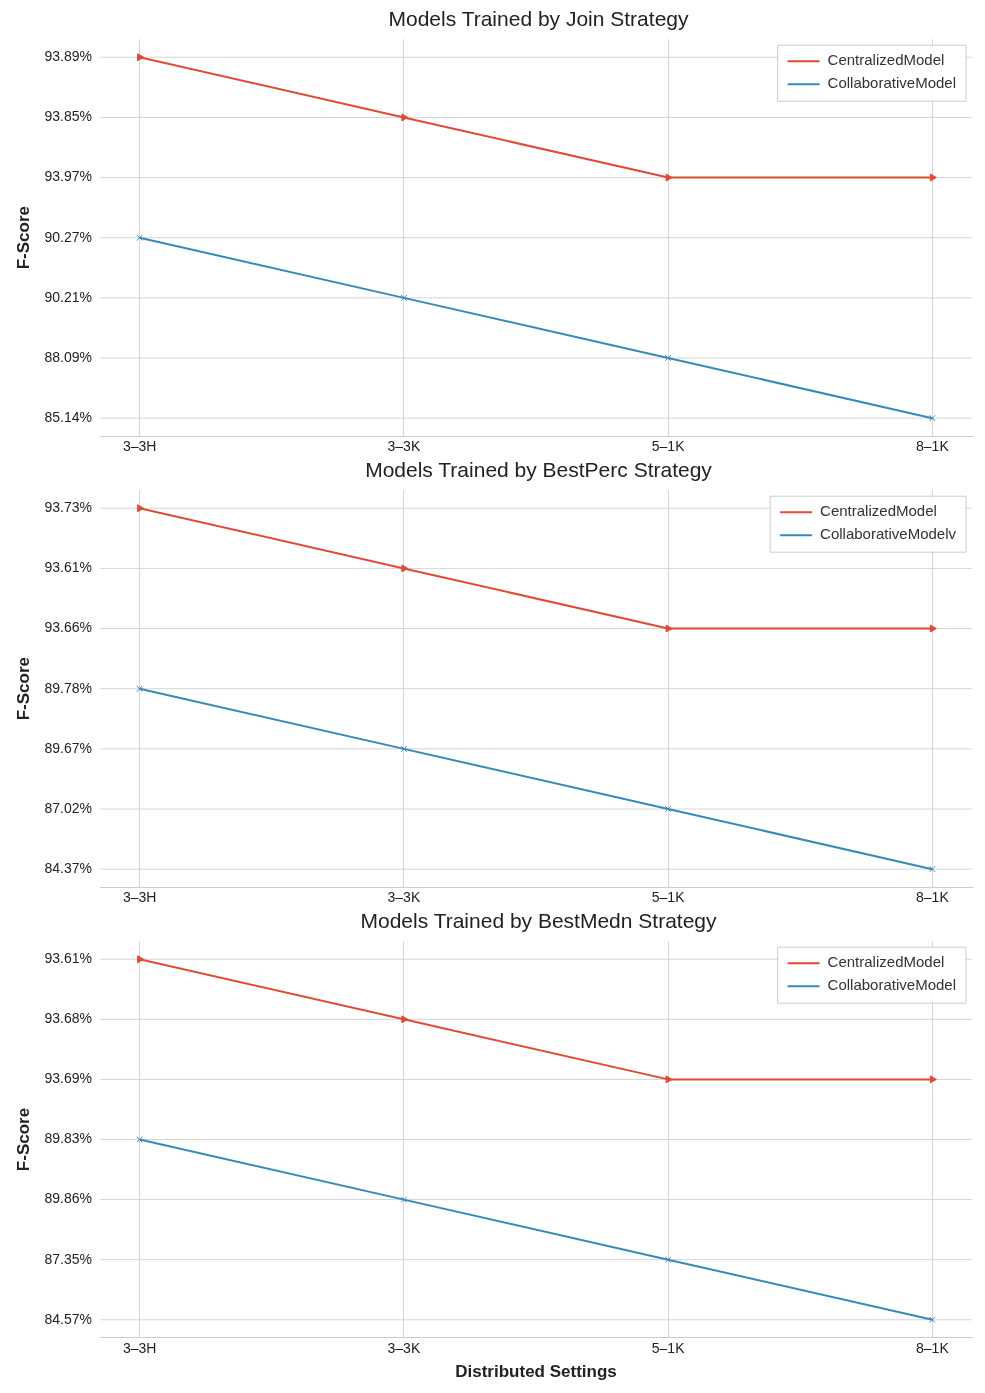  I want to click on text: 93.69%, so click(68, 1078).